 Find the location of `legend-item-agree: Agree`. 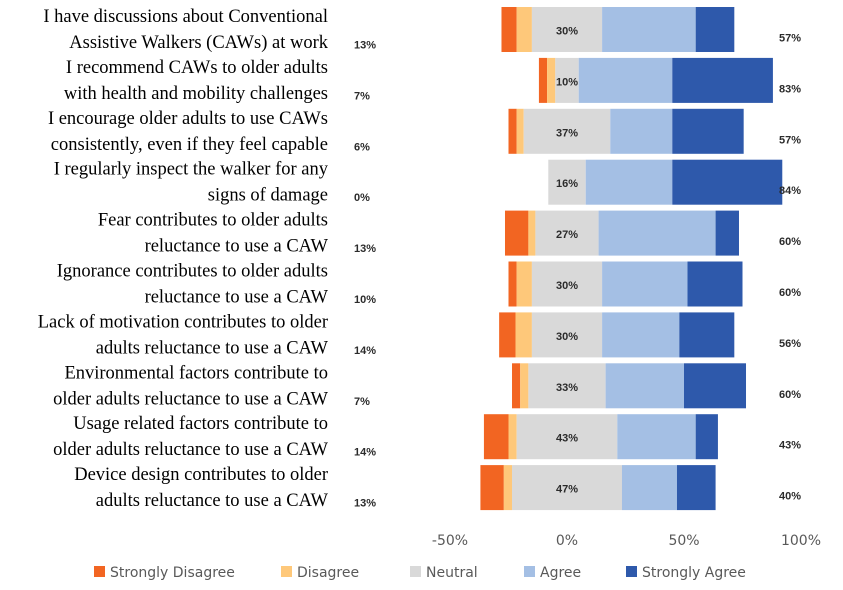

legend-item-agree: Agree is located at coordinates (552, 573).